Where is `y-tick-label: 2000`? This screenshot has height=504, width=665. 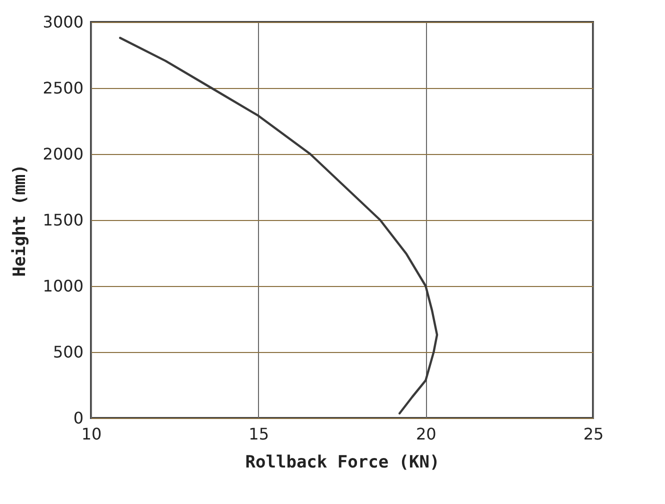
y-tick-label: 2000 is located at coordinates (63, 154).